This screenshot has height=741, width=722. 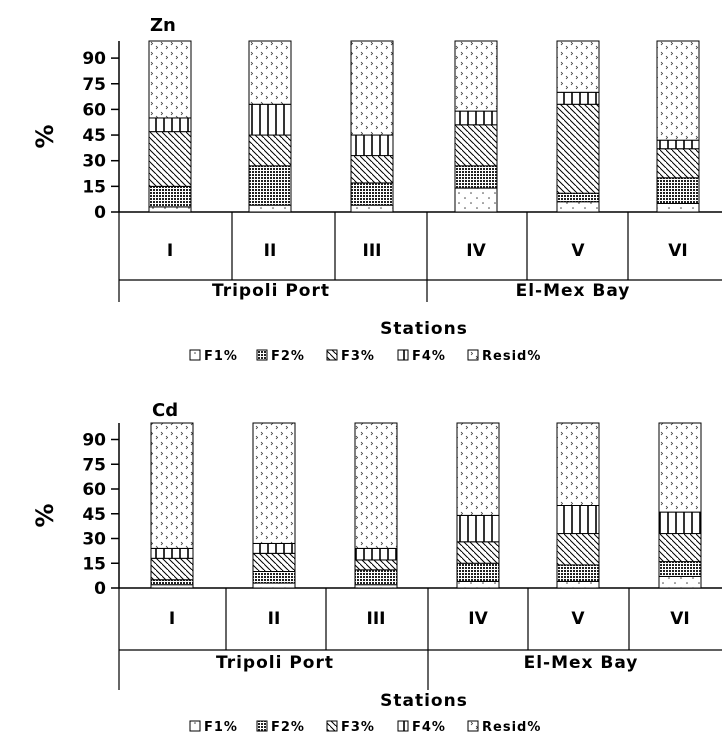 I want to click on group-label: Tripoli Port, so click(x=271, y=291).